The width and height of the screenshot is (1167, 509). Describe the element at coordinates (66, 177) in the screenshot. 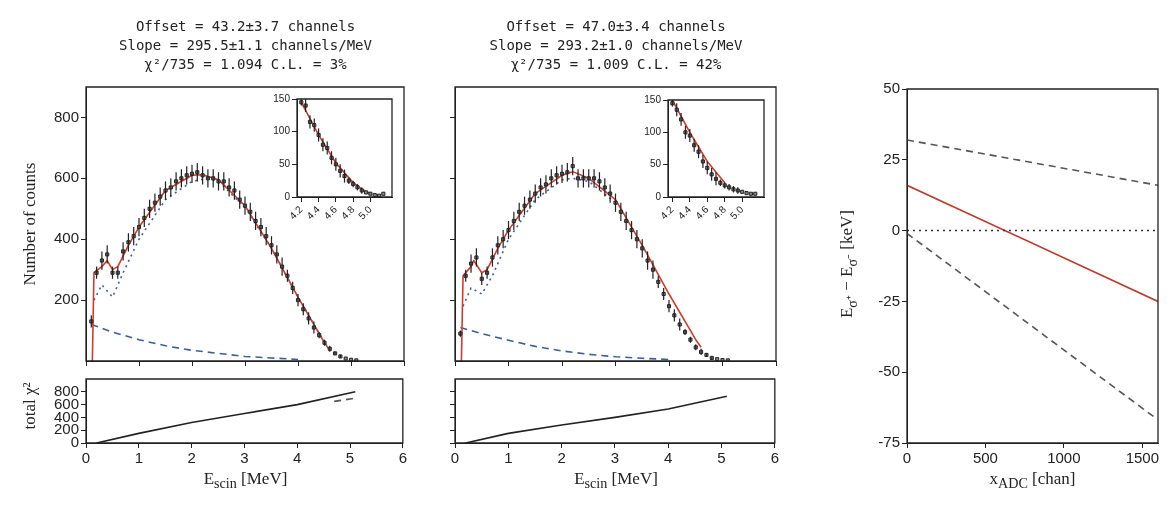

I see `y-tick-label: 600` at that location.